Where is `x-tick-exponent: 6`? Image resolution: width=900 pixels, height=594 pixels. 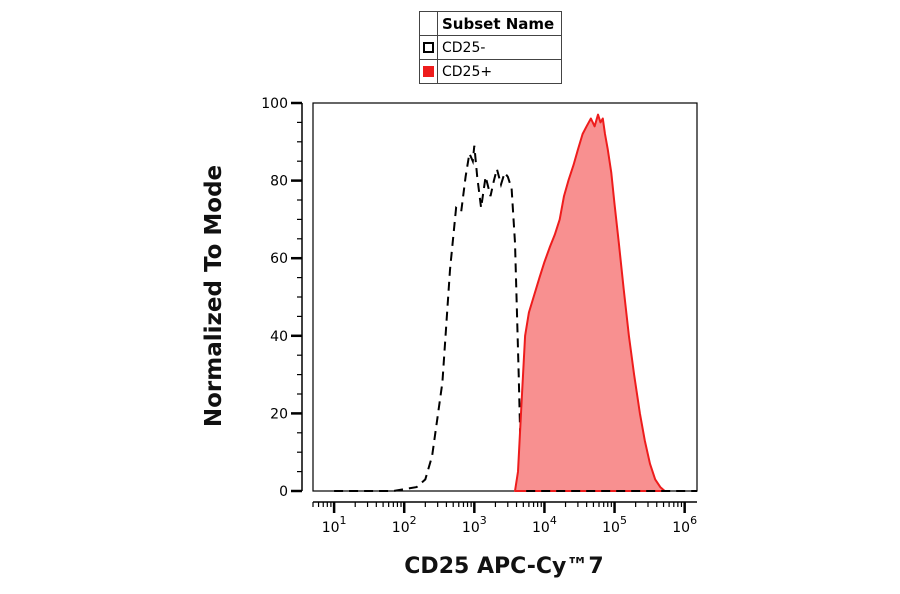
x-tick-exponent: 6 is located at coordinates (693, 520).